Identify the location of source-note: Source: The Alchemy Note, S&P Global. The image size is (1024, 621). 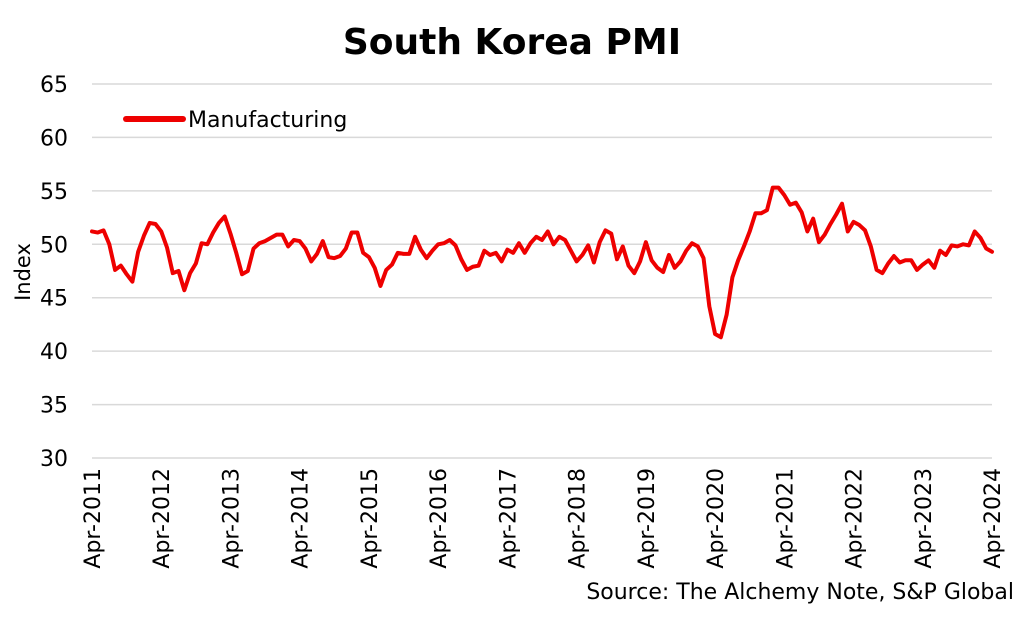
(800, 592).